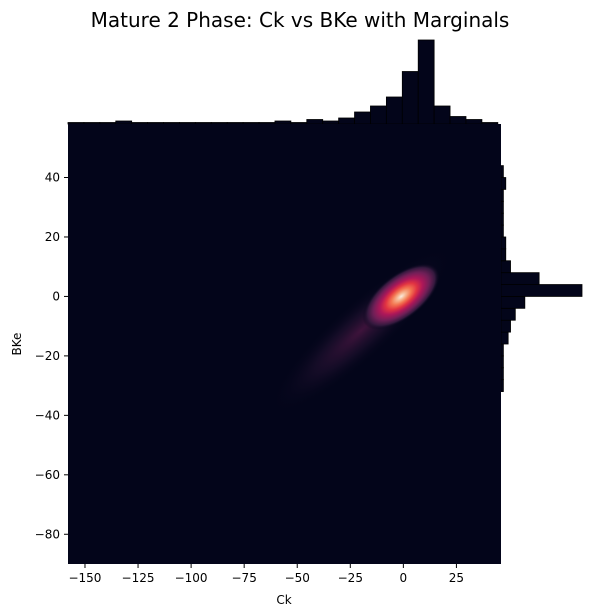  I want to click on kde-density, so click(361, 330).